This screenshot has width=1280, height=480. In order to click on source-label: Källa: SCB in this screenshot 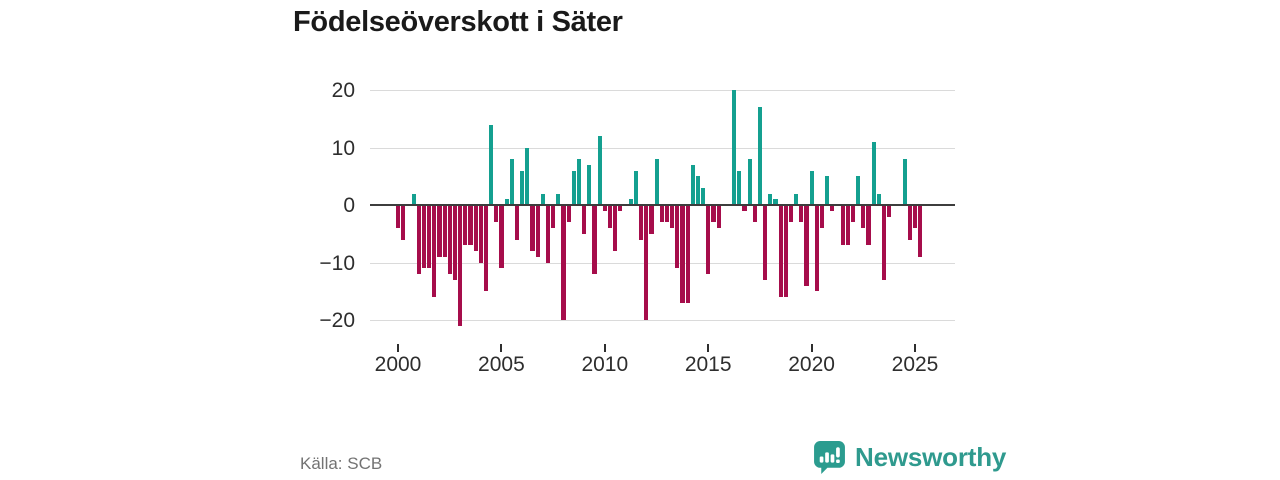, I will do `click(341, 463)`.